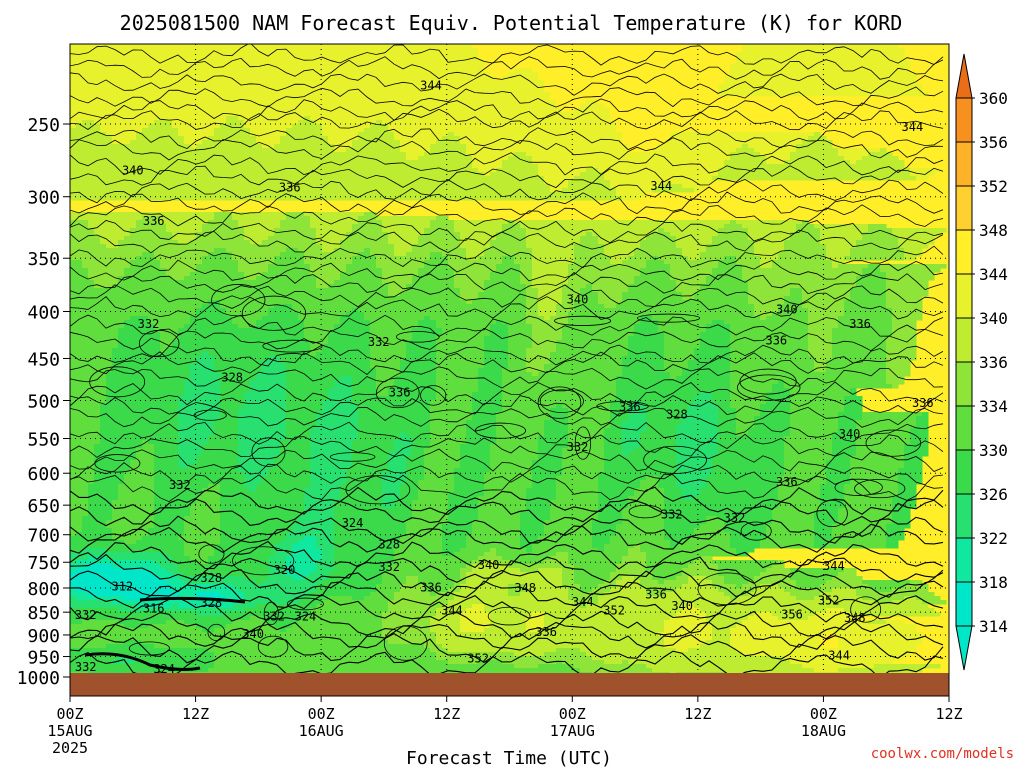 Image resolution: width=1024 pixels, height=768 pixels. What do you see at coordinates (993, 494) in the screenshot?
I see `colorbar-label: 326` at bounding box center [993, 494].